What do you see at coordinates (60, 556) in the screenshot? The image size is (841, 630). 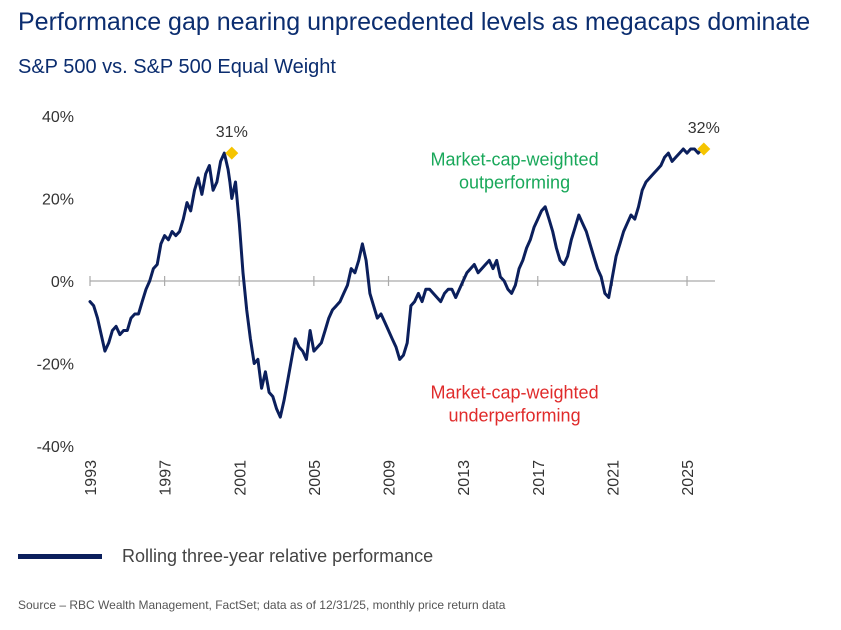 I see `legend-line-swatch` at bounding box center [60, 556].